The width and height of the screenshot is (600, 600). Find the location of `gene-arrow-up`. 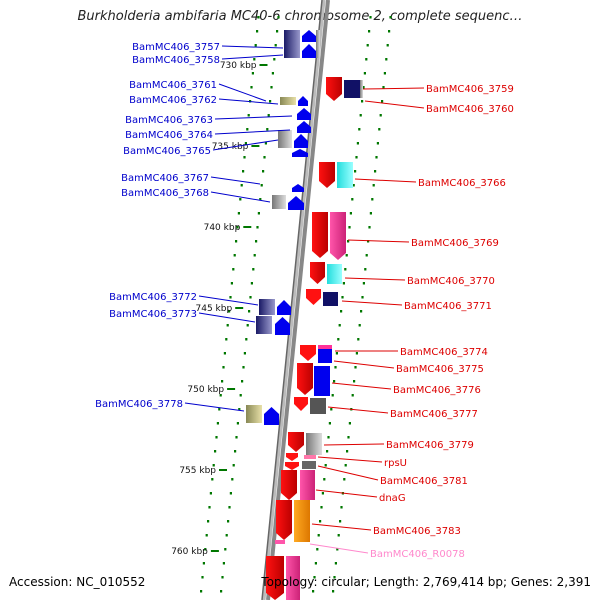

gene-arrow-up is located at coordinates (304, 127).